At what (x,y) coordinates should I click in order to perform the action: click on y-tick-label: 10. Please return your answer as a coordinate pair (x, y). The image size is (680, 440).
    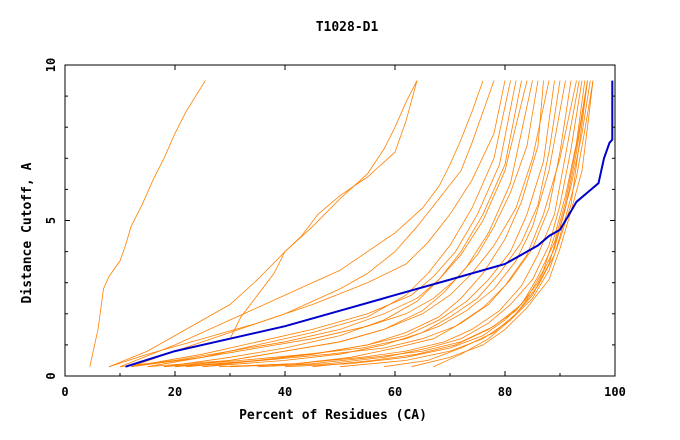
    Looking at the image, I should click on (51, 65).